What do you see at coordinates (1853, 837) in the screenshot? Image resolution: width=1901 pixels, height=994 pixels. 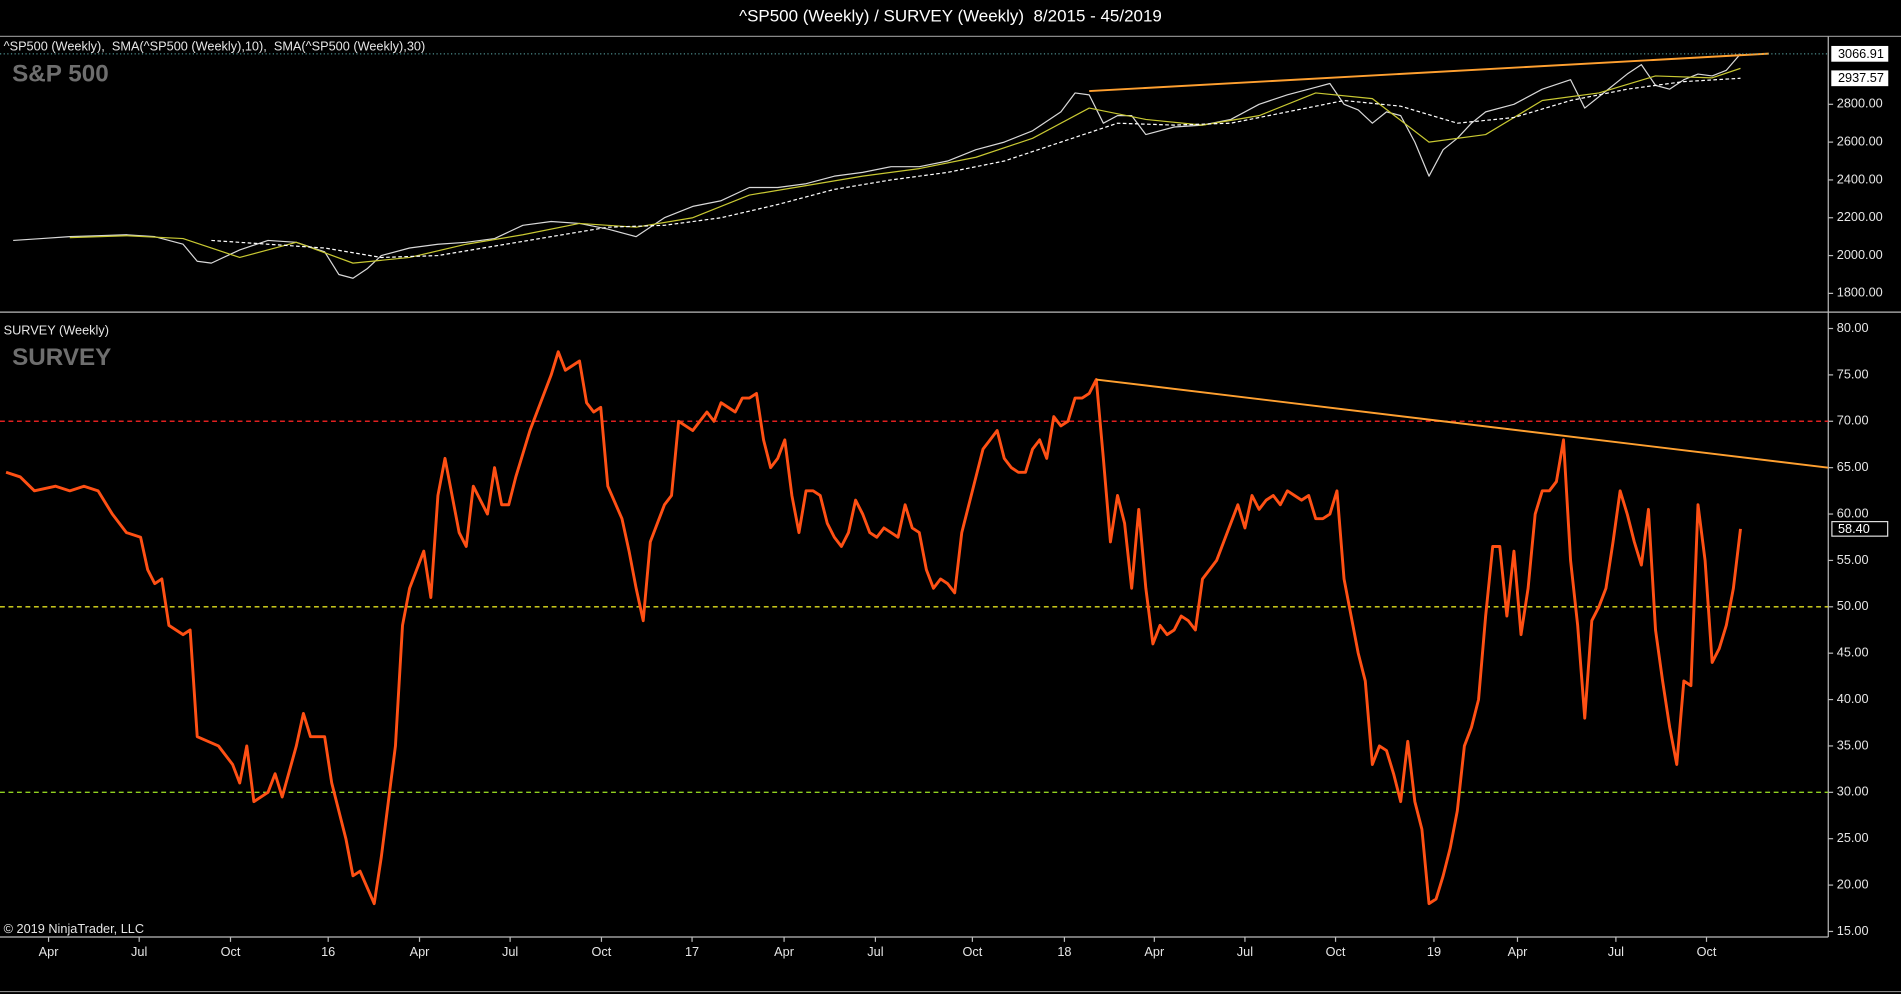 I see `y-tick-label: 25.00` at bounding box center [1853, 837].